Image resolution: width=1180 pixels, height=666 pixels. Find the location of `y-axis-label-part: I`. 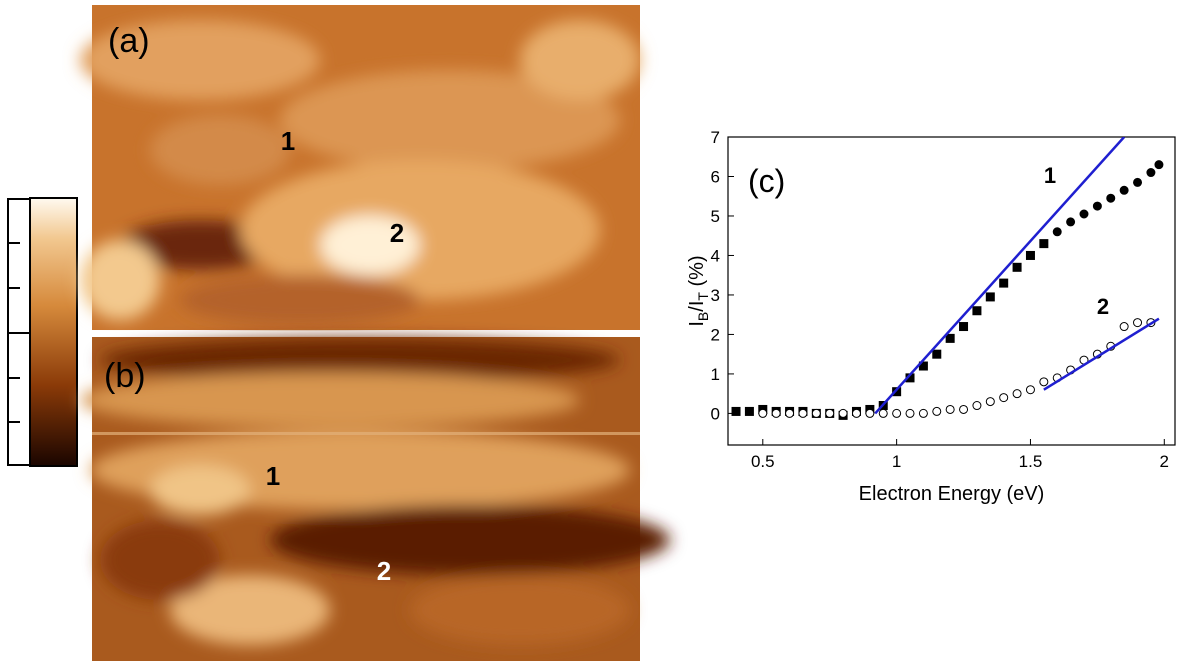

y-axis-label-part: I is located at coordinates (697, 324).